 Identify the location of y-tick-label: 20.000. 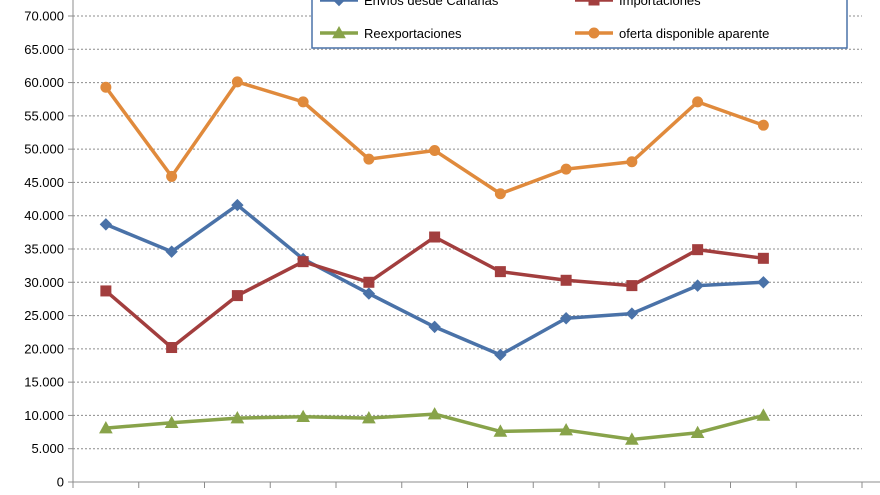
(44, 348).